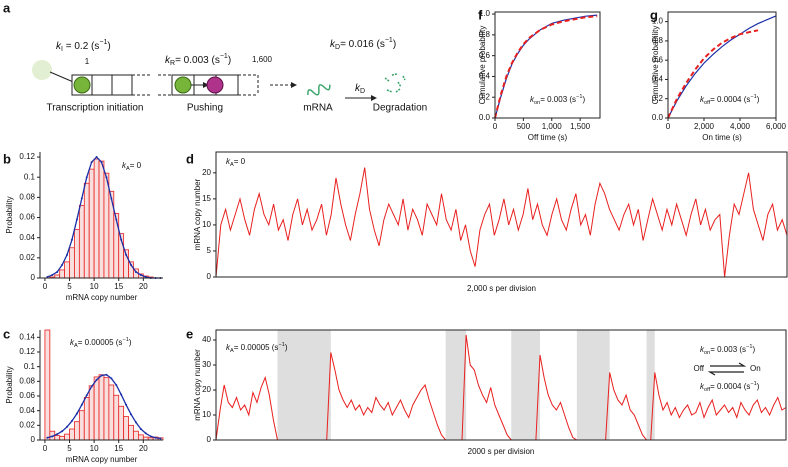  Describe the element at coordinates (190, 158) in the screenshot. I see `panel-letter: d` at that location.